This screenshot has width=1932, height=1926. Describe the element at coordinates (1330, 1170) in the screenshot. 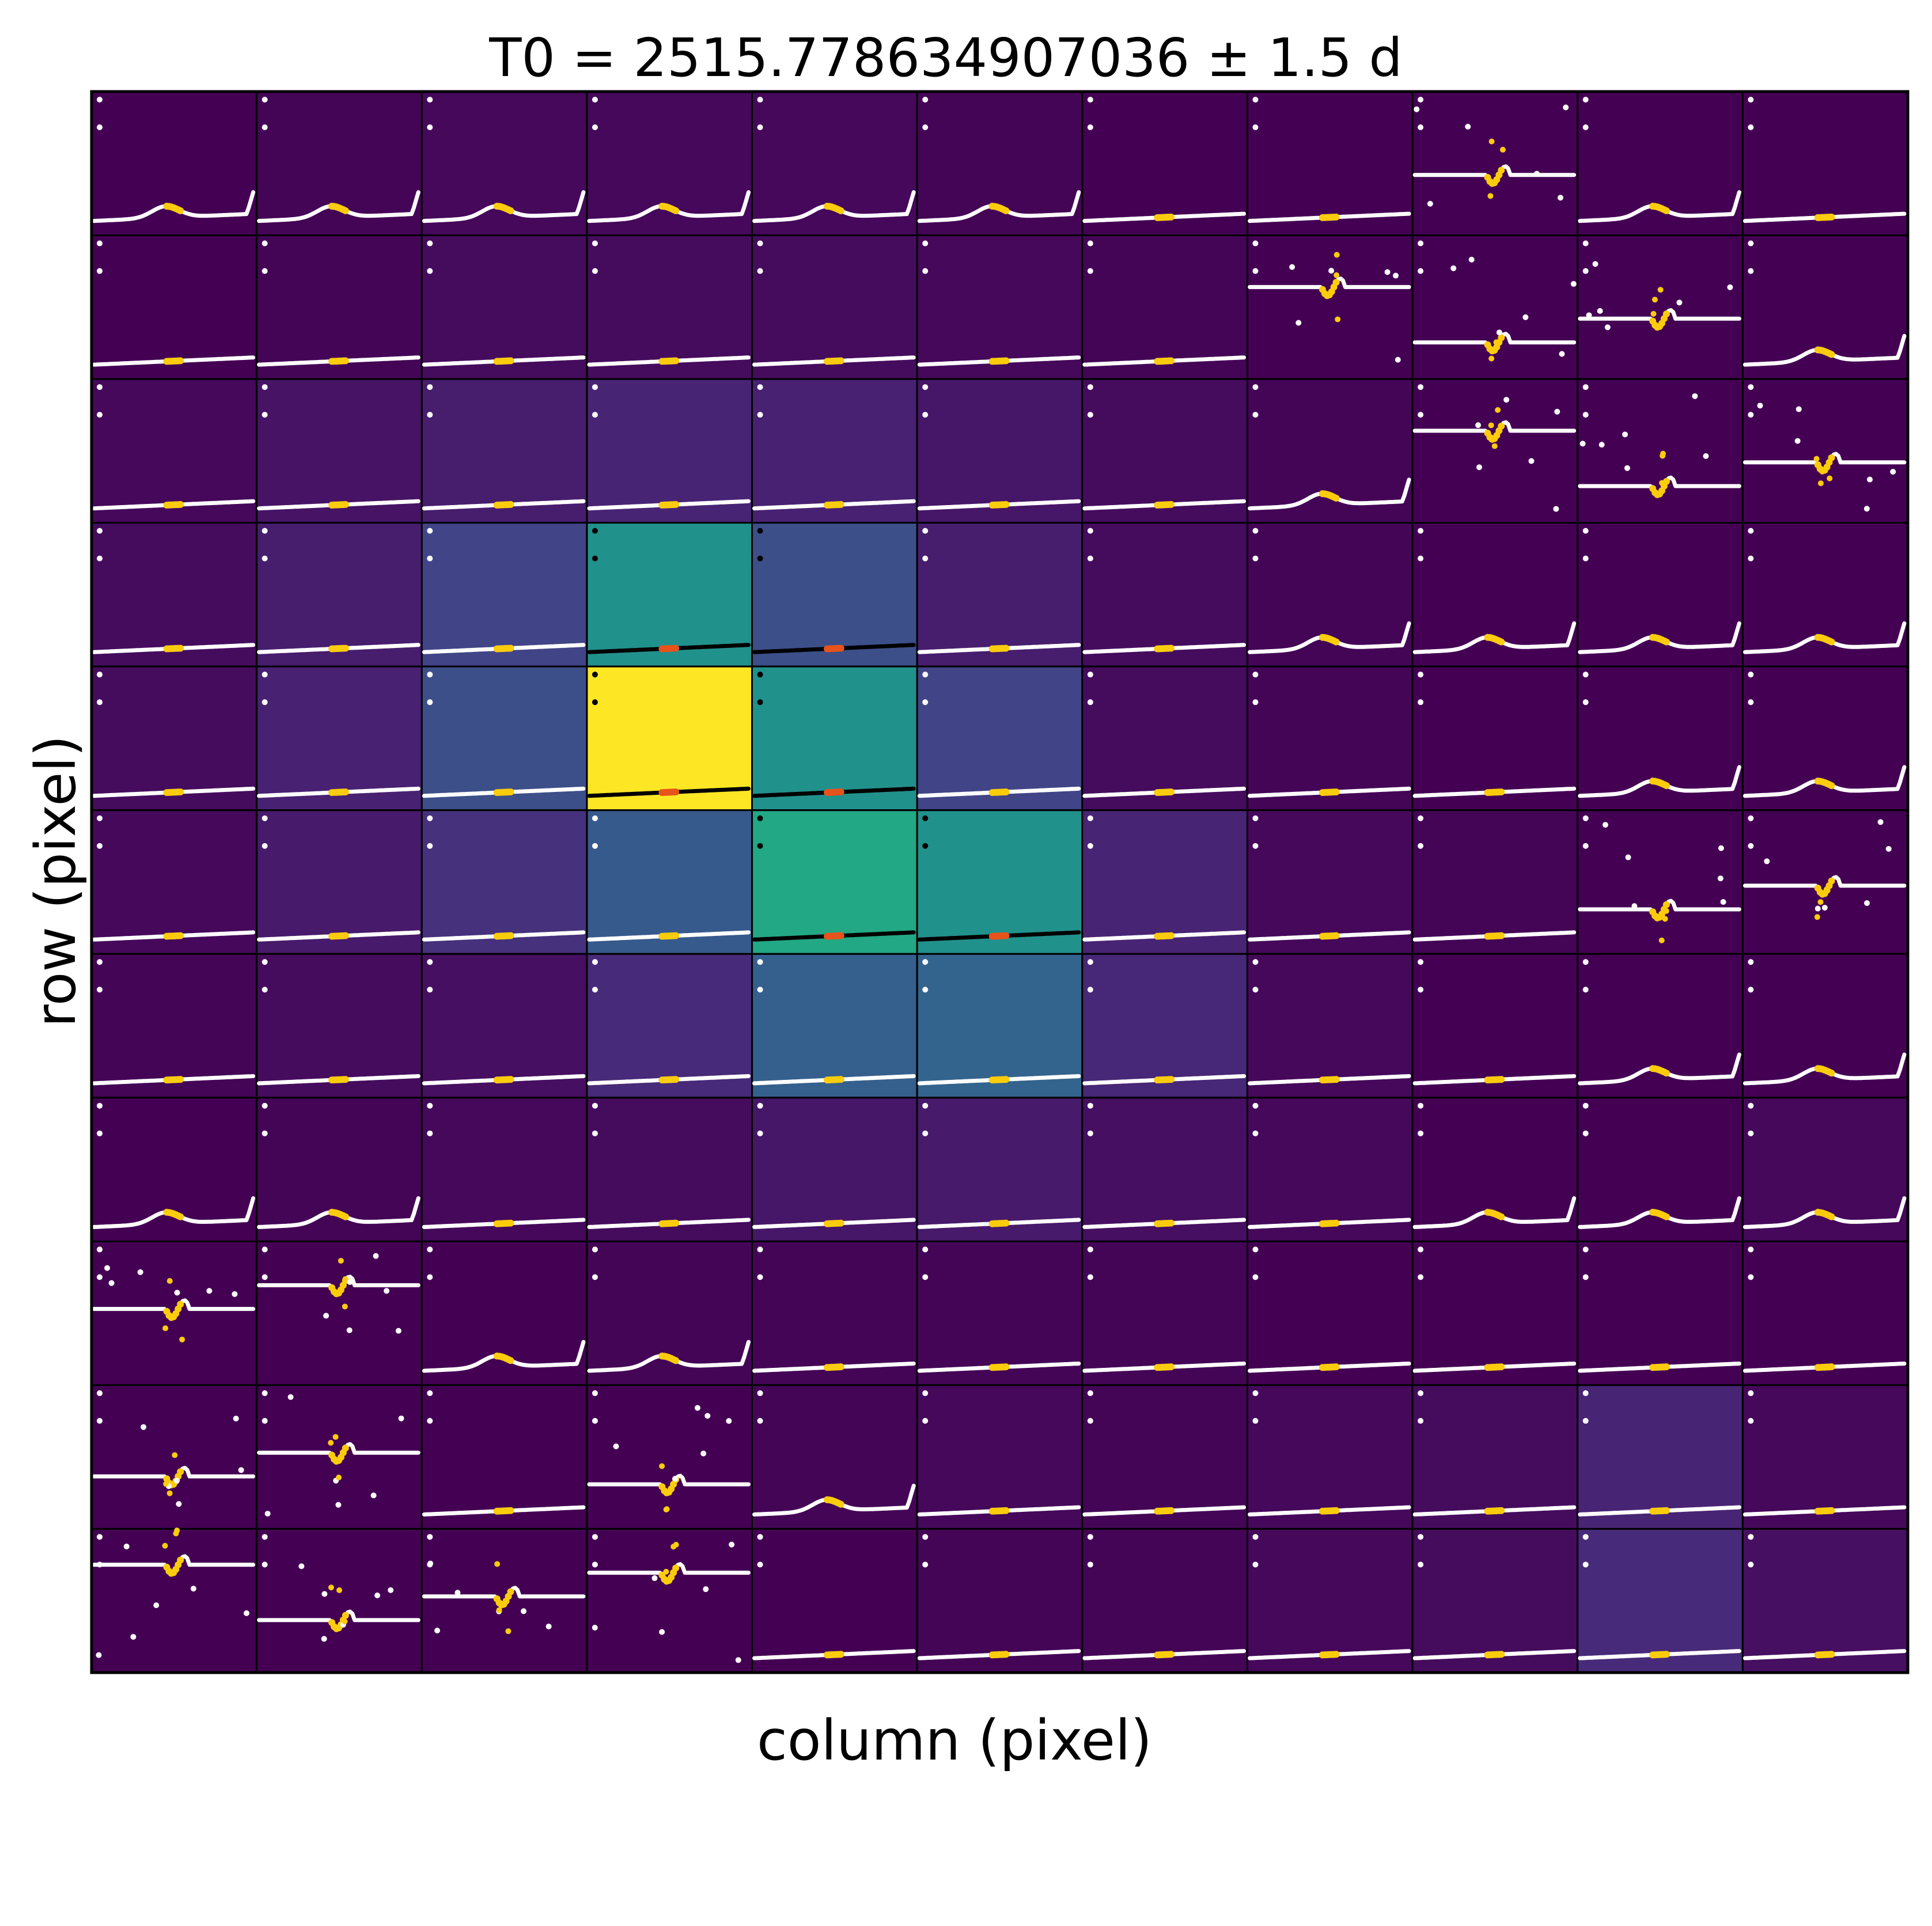

I see `pixel-cell-r7-c7` at that location.